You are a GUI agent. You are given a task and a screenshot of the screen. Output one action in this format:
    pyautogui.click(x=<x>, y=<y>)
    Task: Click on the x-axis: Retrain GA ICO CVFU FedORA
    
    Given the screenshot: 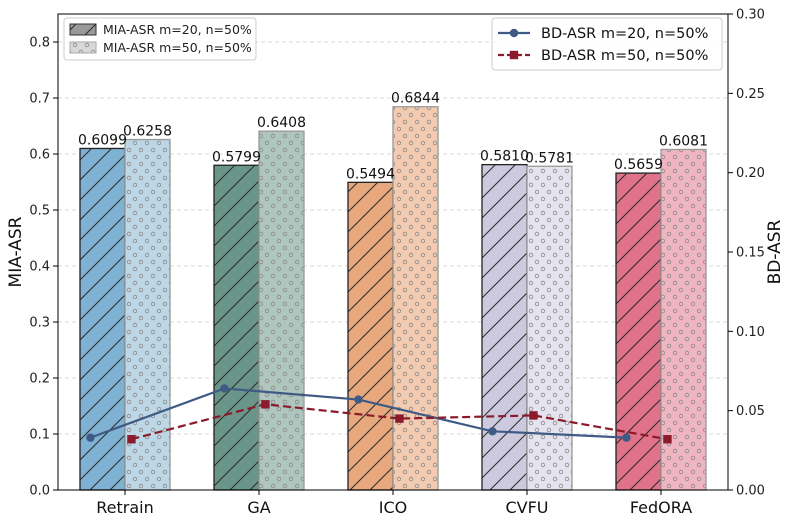 What is the action you would take?
    pyautogui.click(x=394, y=503)
    